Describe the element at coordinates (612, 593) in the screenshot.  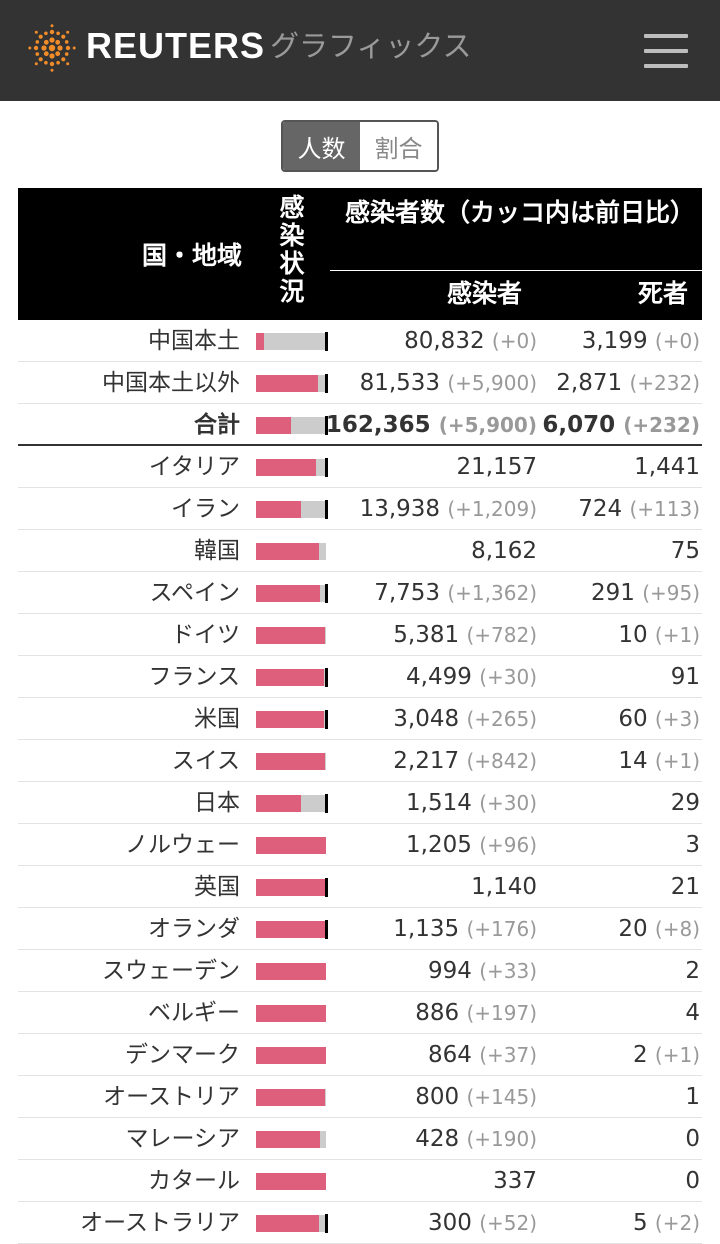
I see `deaths-value: 291` at that location.